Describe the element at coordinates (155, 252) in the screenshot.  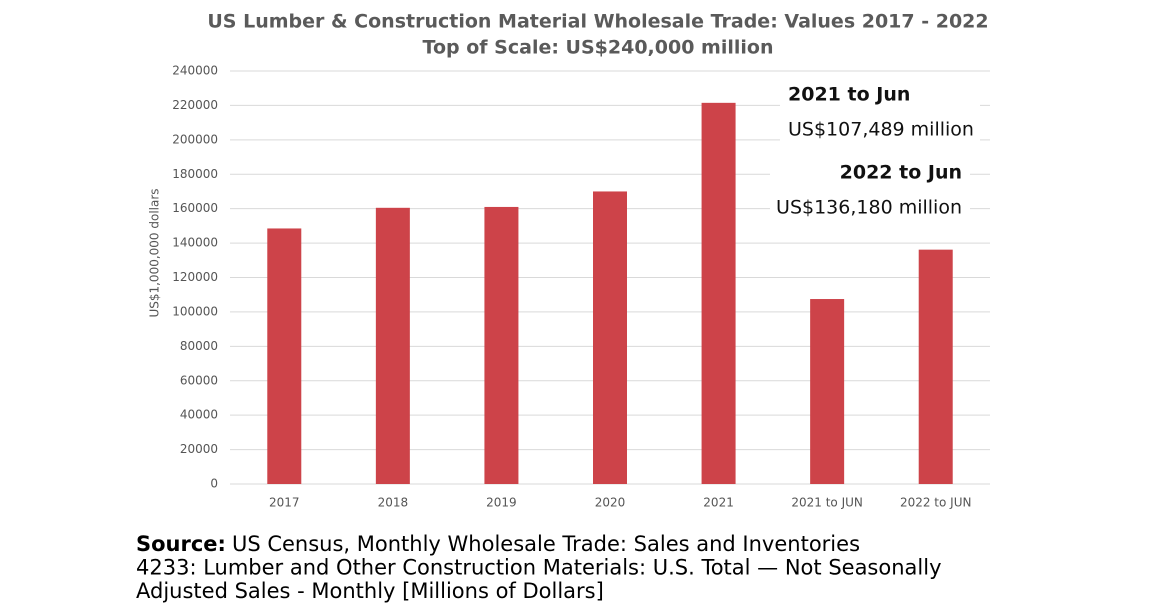
I see `y-axis-label: US$1,000,000 dollars` at that location.